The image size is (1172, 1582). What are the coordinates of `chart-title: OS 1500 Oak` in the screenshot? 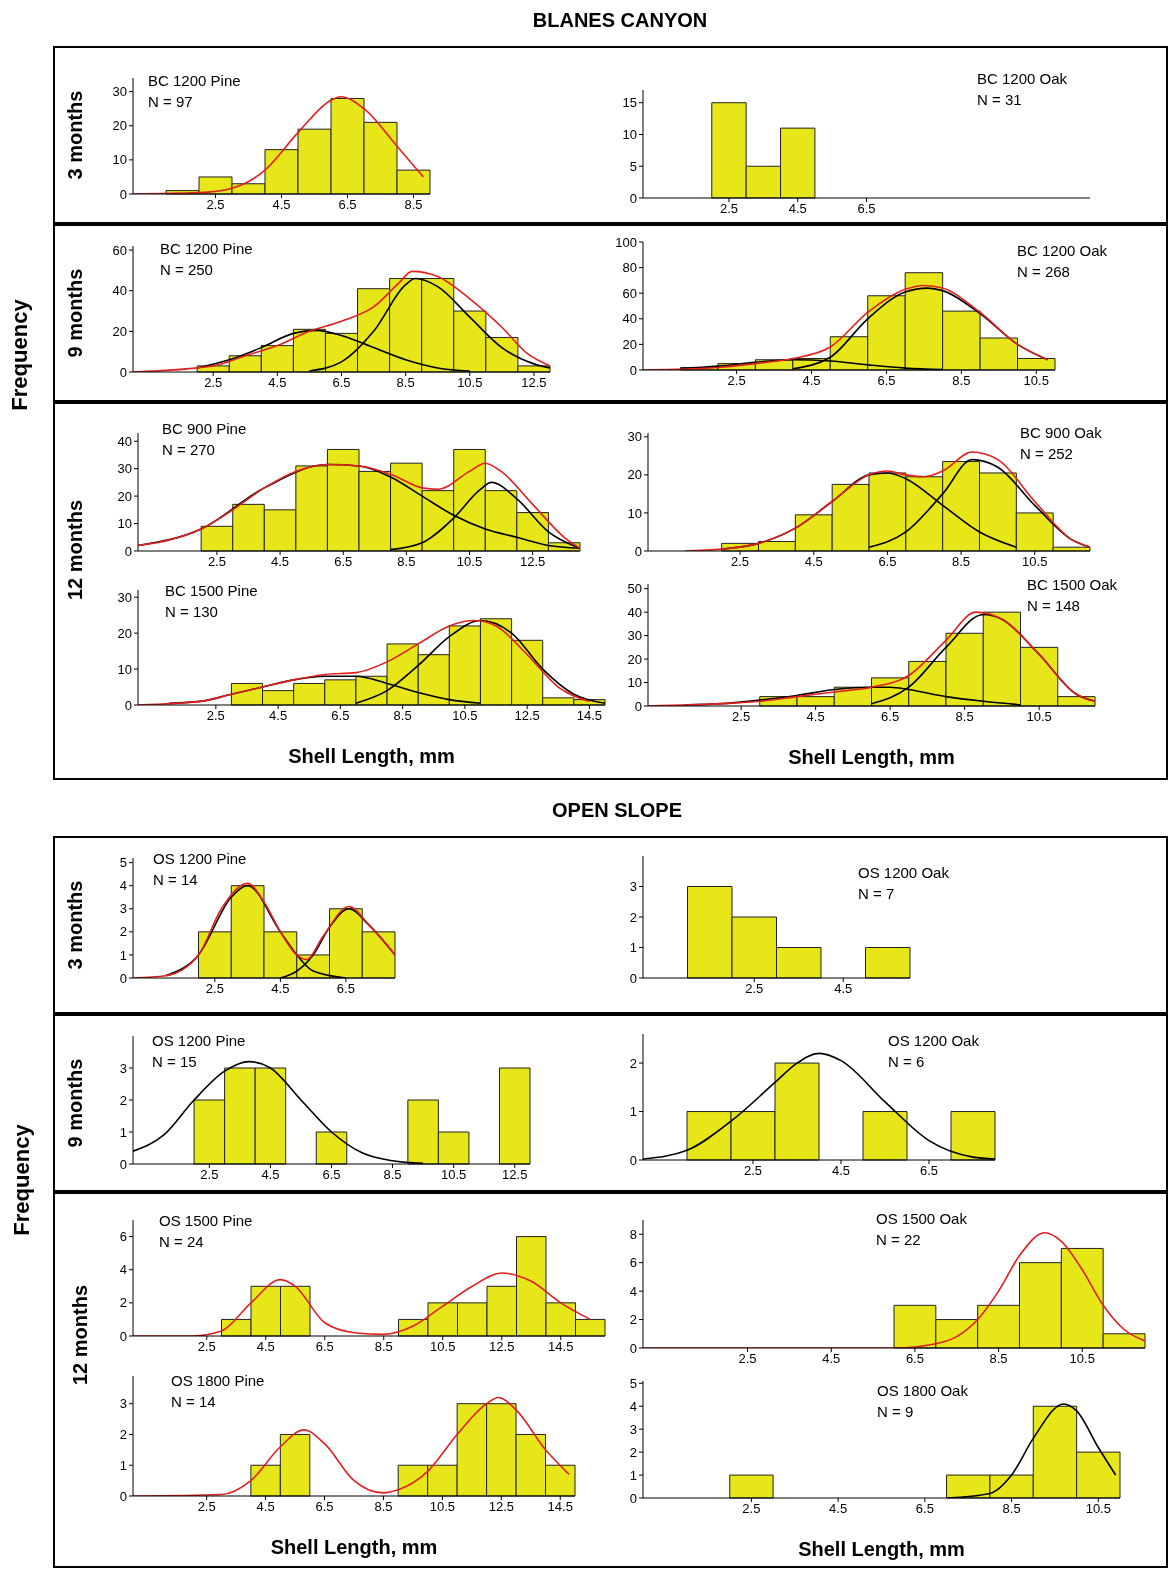 It's located at (921, 1219).